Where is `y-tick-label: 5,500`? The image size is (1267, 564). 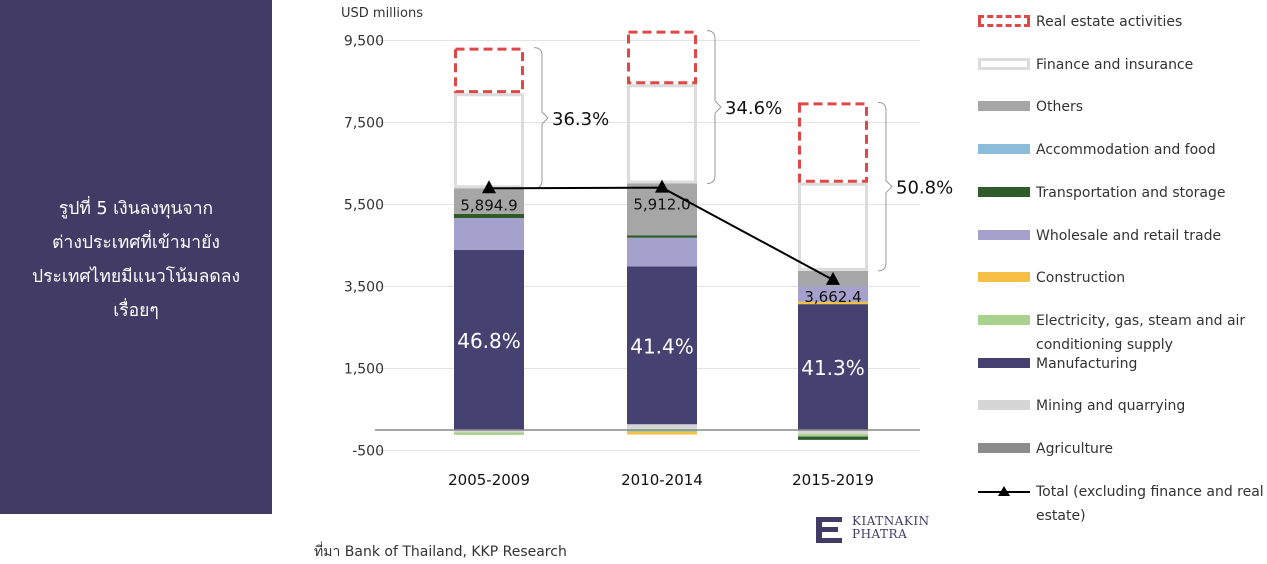 y-tick-label: 5,500 is located at coordinates (364, 206).